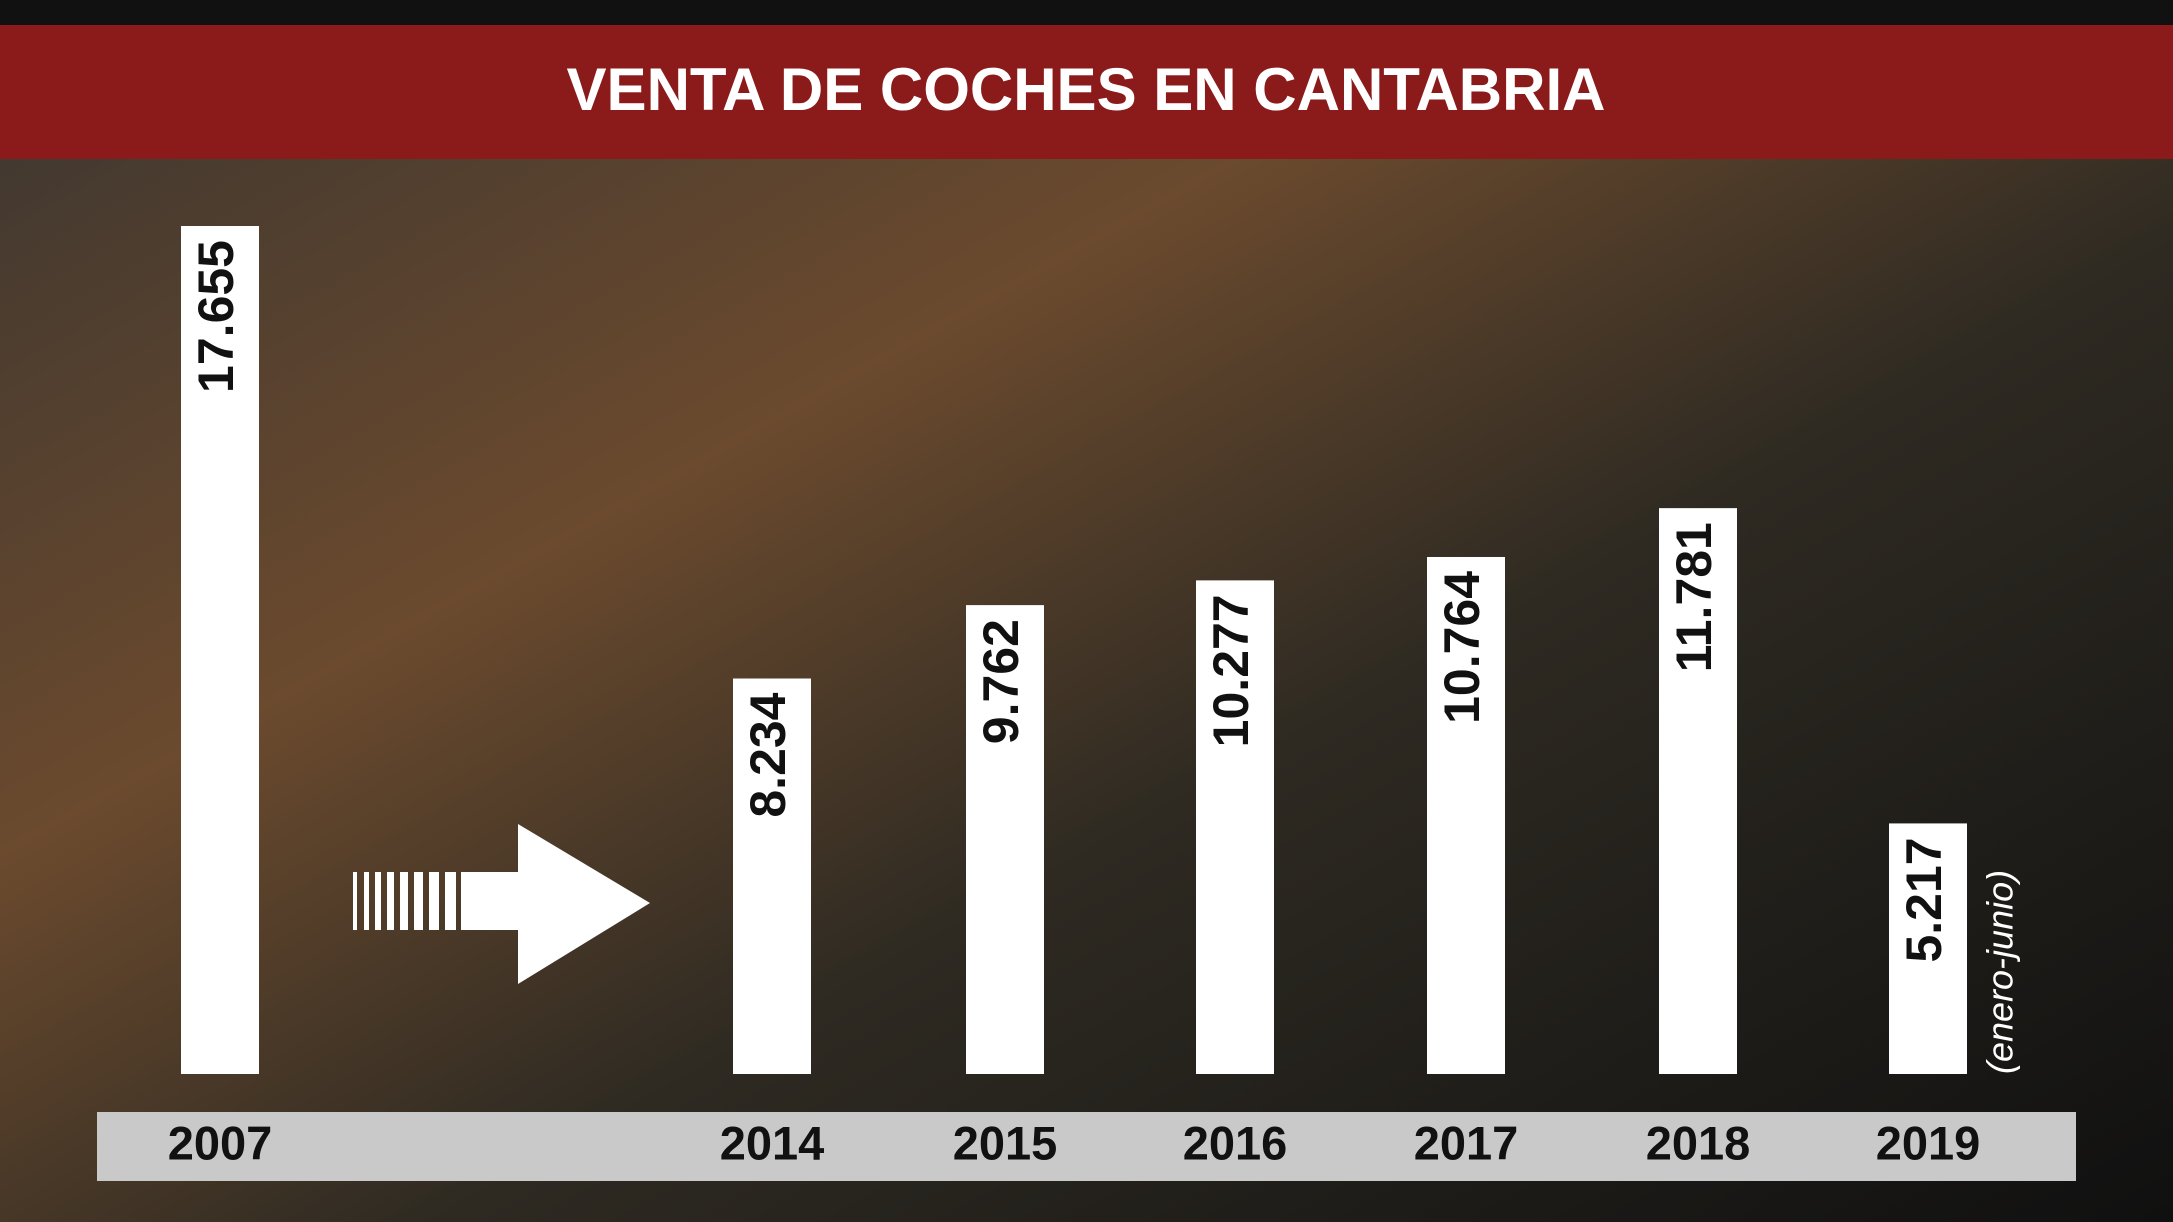 The height and width of the screenshot is (1222, 2173). What do you see at coordinates (1928, 1142) in the screenshot?
I see `x-tick-label: 2019` at bounding box center [1928, 1142].